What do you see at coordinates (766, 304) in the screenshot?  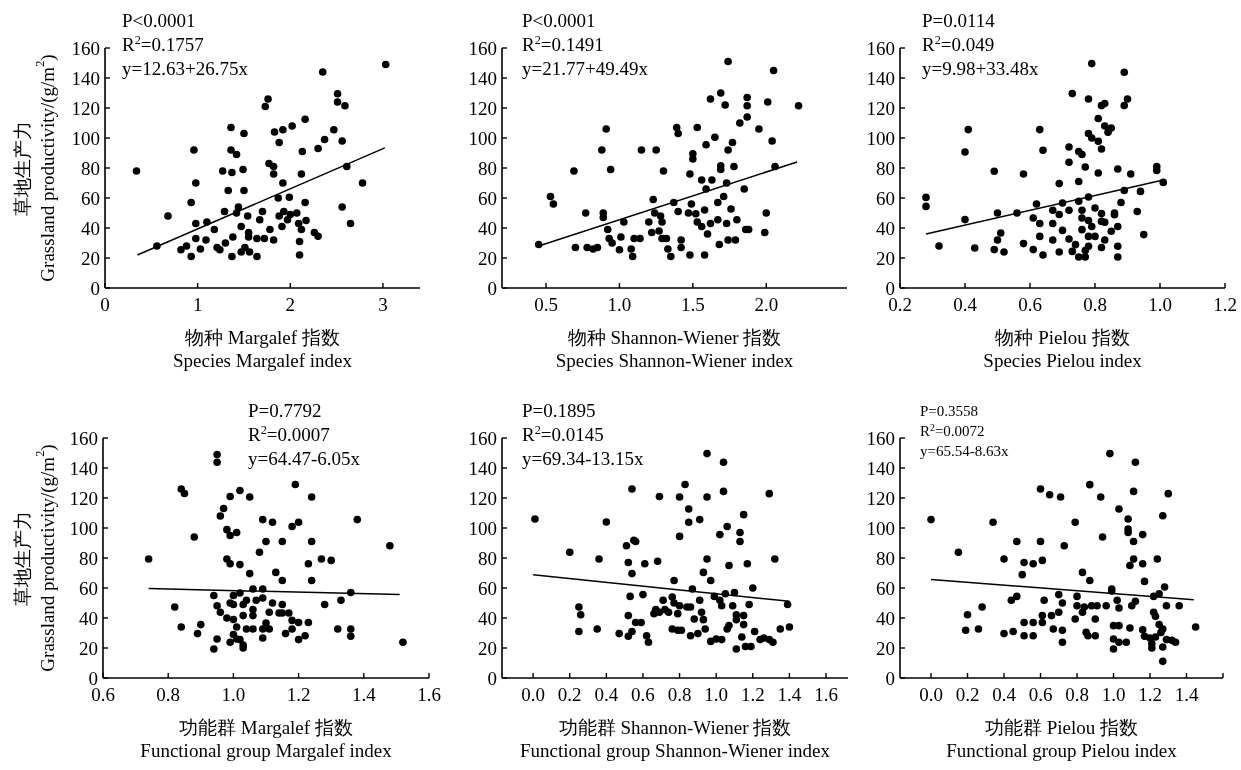 I see `x-tick-label: 2.0` at bounding box center [766, 304].